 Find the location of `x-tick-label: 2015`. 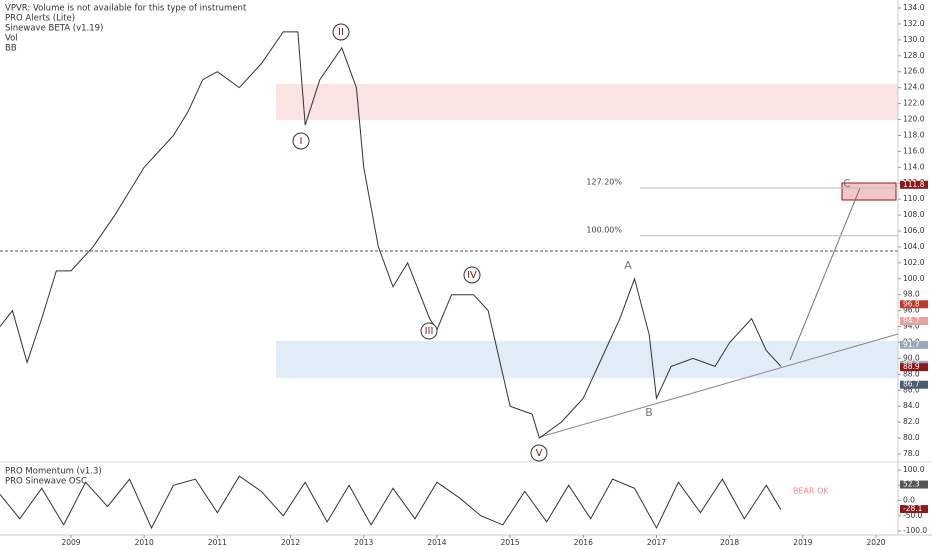

x-tick-label: 2015 is located at coordinates (510, 542).